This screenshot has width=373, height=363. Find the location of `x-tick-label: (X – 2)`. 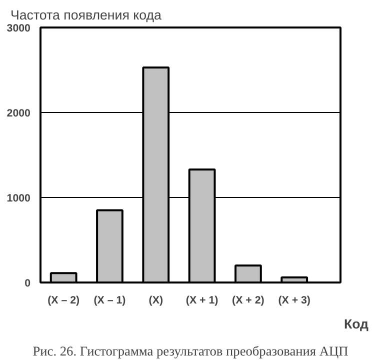

x-tick-label: (X – 2) is located at coordinates (64, 300).